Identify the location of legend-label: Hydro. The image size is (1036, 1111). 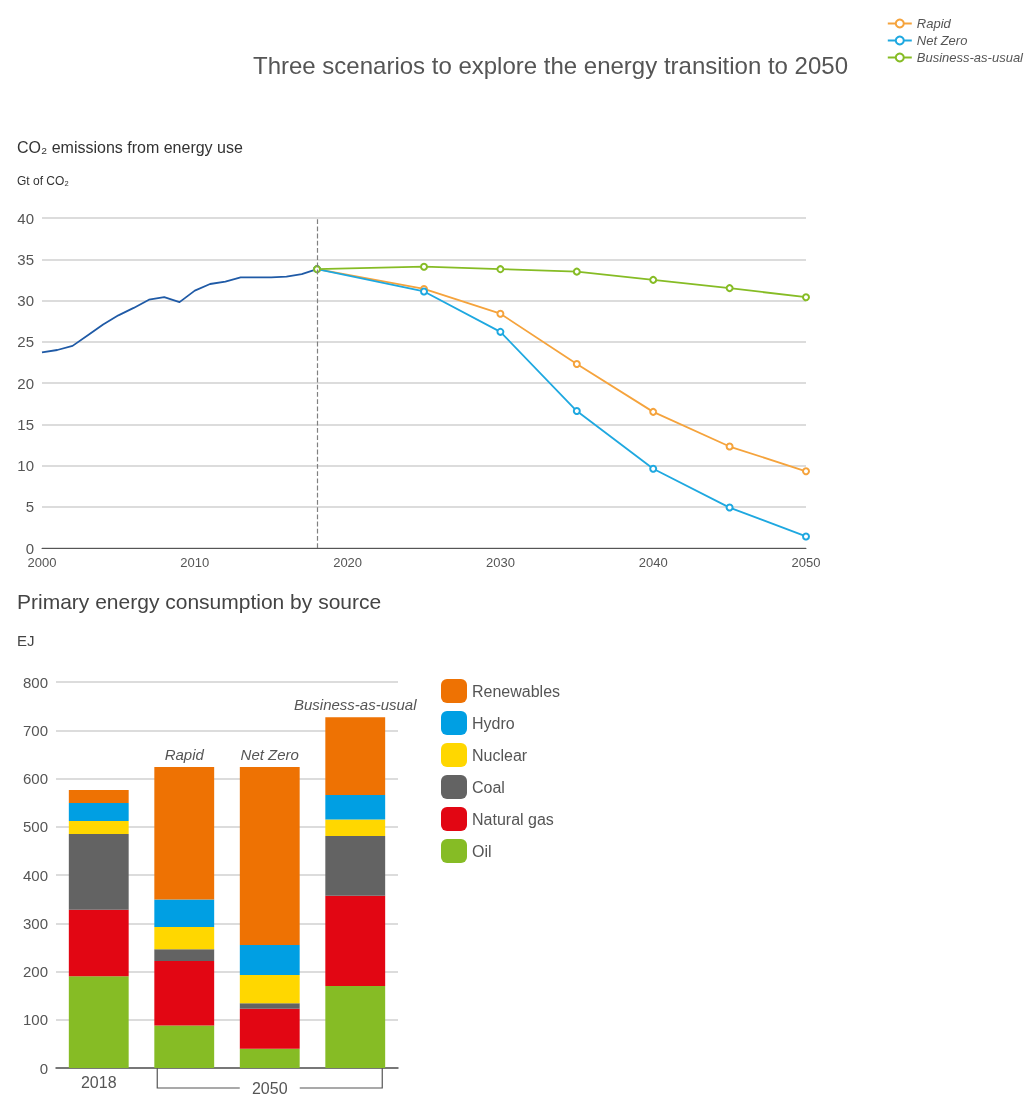
(493, 723).